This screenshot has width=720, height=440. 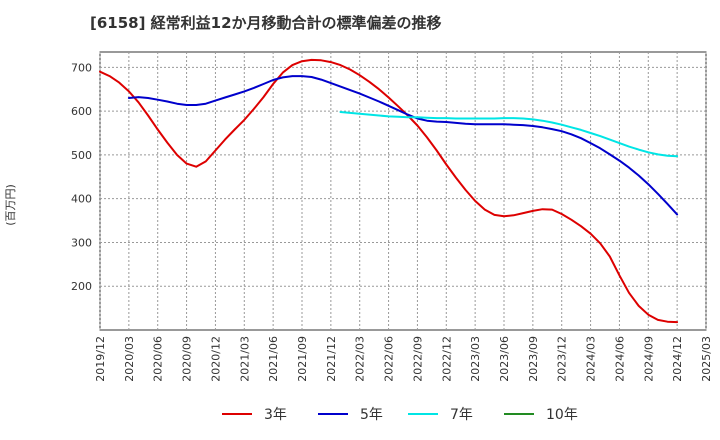 What do you see at coordinates (81, 111) in the screenshot?
I see `y-tick-label: 600` at bounding box center [81, 111].